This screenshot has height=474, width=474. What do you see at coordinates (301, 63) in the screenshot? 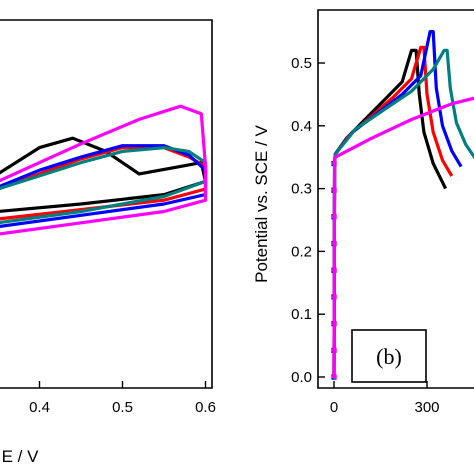
I see `y-tick-label-b: 0.5` at bounding box center [301, 63].